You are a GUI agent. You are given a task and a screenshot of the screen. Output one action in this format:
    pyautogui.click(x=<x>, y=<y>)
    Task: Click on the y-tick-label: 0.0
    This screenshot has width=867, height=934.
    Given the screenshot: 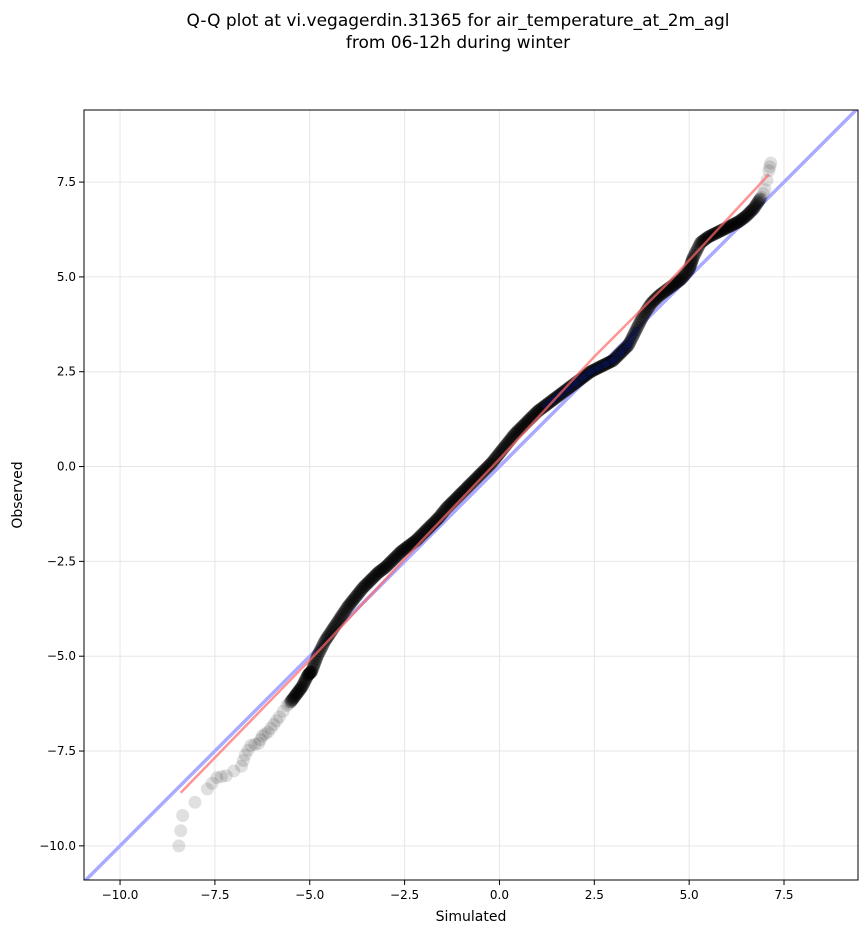 What is the action you would take?
    pyautogui.click(x=66, y=467)
    